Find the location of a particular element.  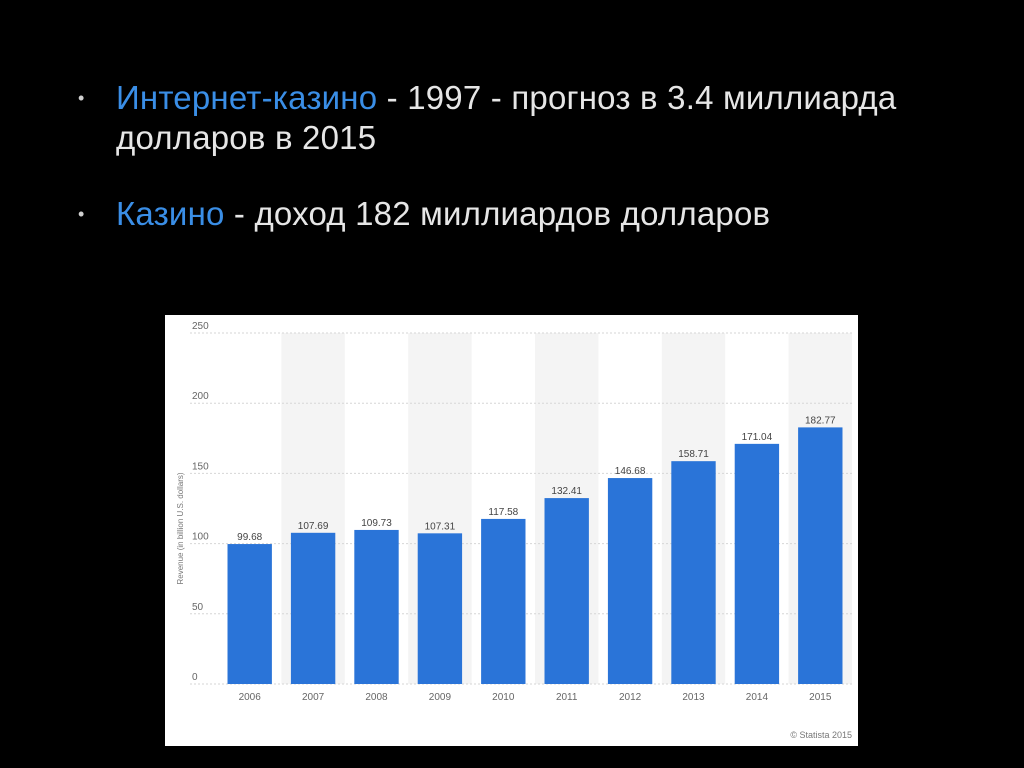

y-tick-label: 150 is located at coordinates (200, 466).